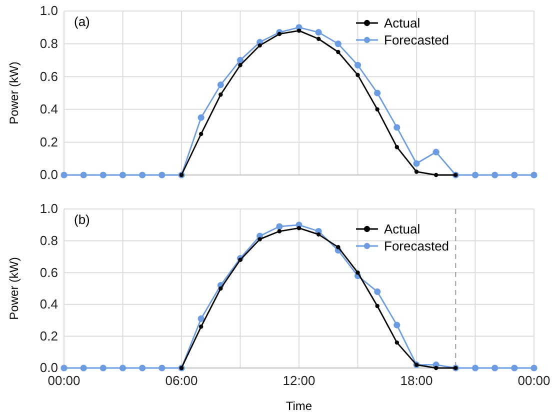 The height and width of the screenshot is (417, 557). What do you see at coordinates (82, 219) in the screenshot?
I see `annotation: (b)` at bounding box center [82, 219].